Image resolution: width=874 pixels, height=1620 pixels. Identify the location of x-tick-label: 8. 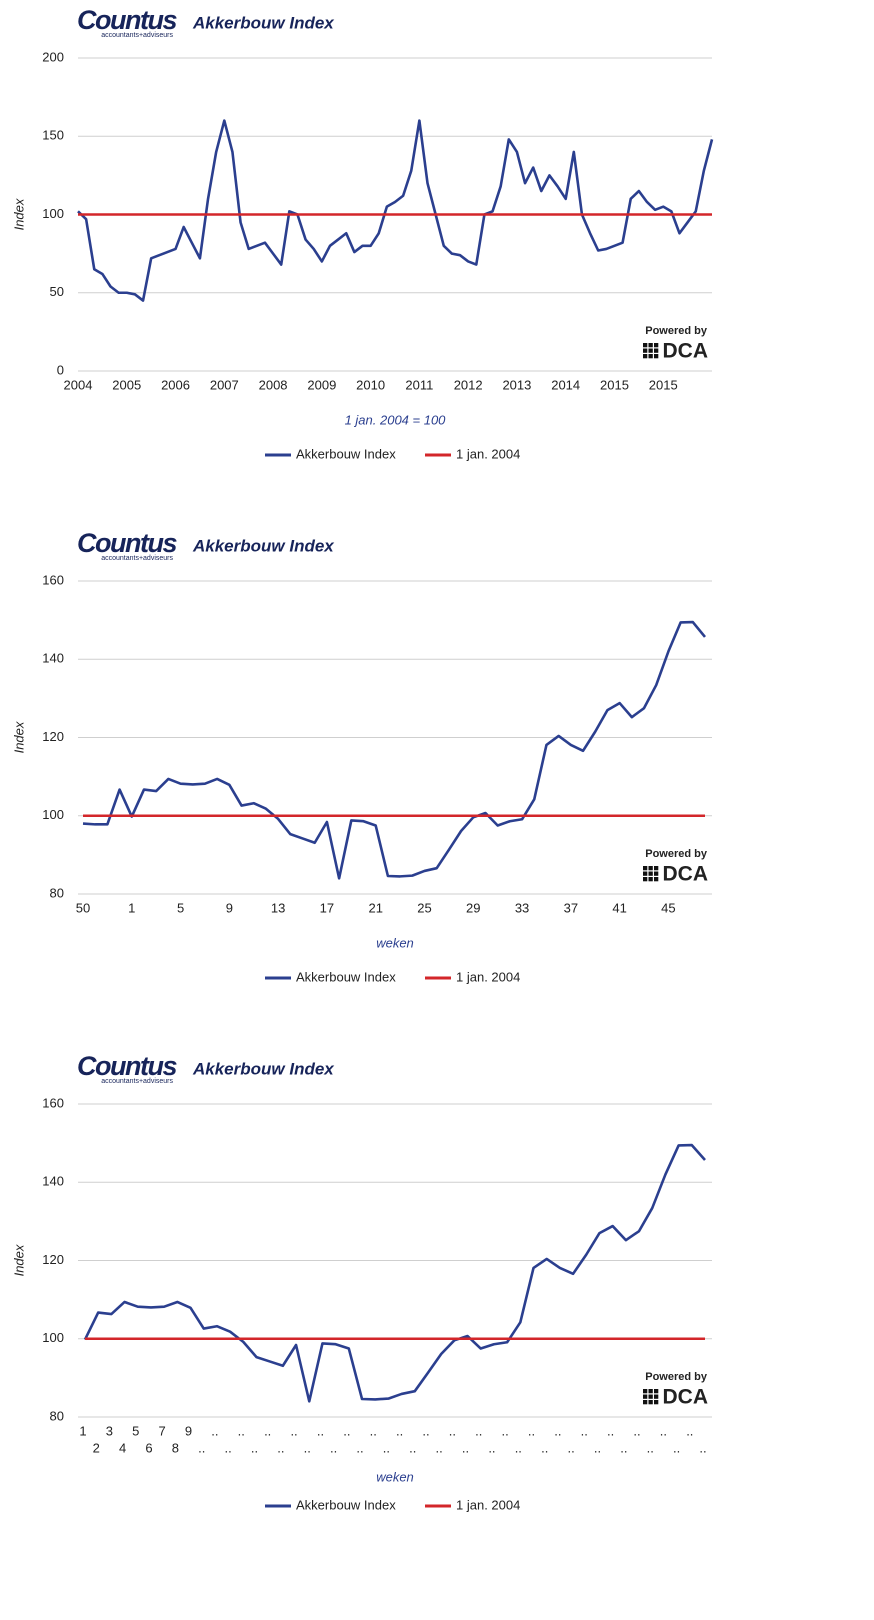
(175, 1447).